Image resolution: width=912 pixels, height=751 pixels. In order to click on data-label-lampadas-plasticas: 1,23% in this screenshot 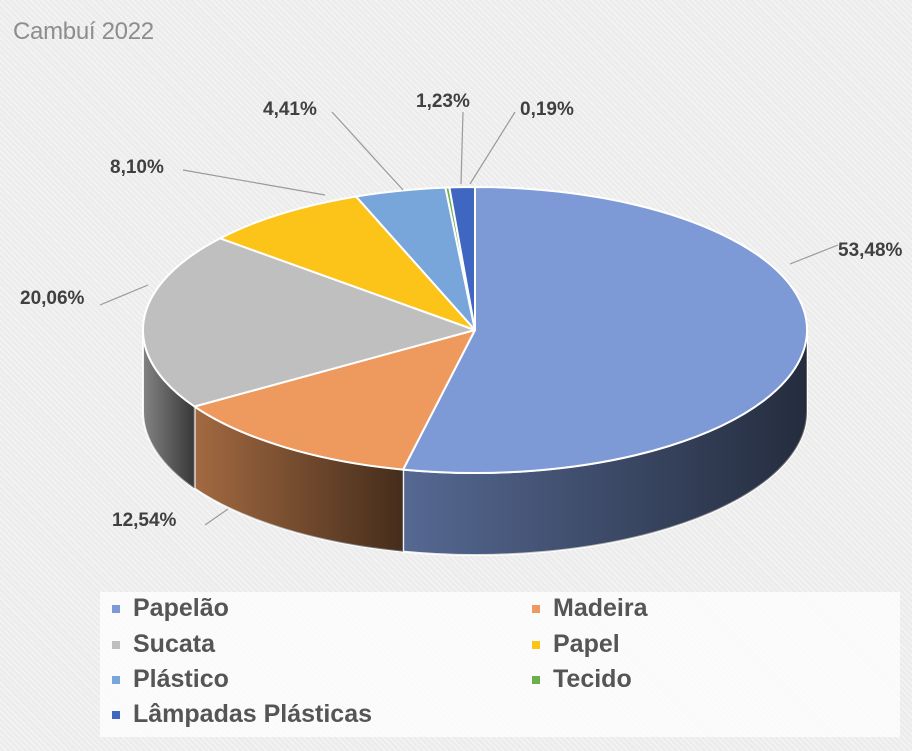, I will do `click(443, 101)`.